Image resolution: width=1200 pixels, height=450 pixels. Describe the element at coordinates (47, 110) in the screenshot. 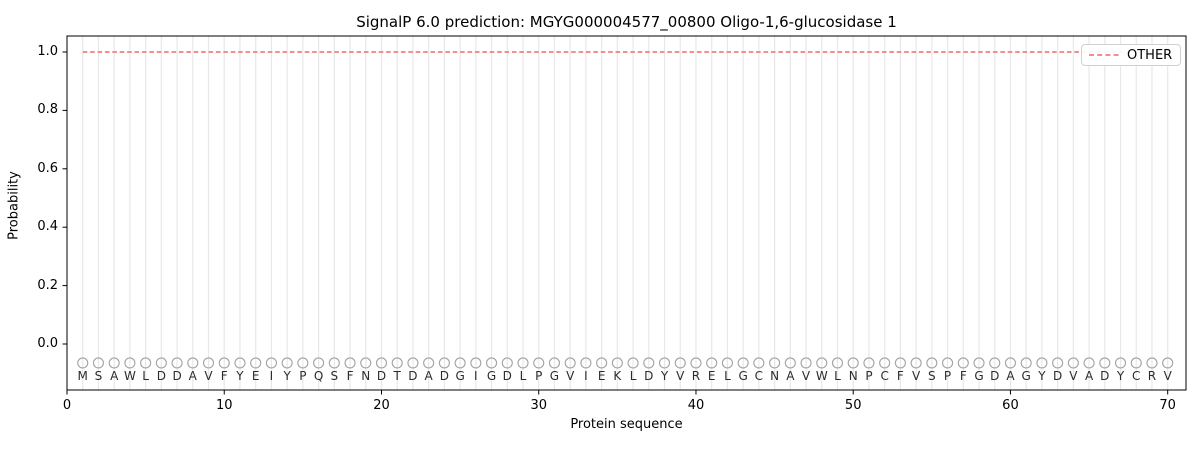

I see `y-tick-label: 0.8` at that location.